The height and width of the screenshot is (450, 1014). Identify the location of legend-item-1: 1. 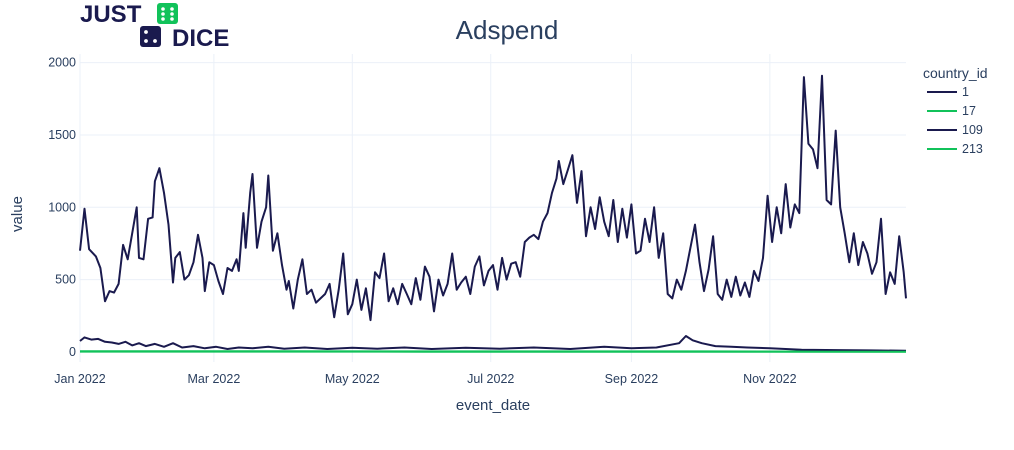
(948, 92).